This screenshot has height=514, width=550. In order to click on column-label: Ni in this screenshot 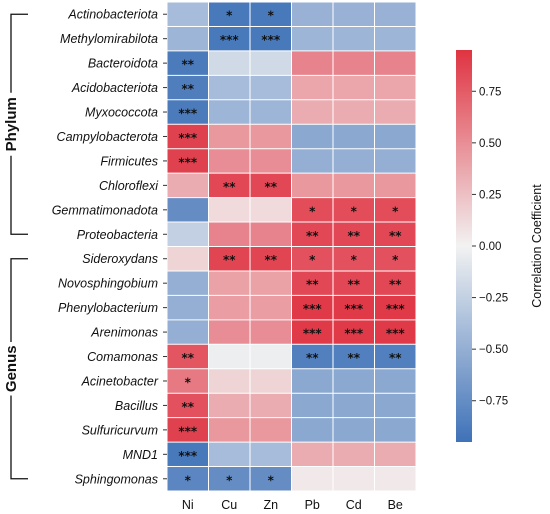, I will do `click(188, 505)`.